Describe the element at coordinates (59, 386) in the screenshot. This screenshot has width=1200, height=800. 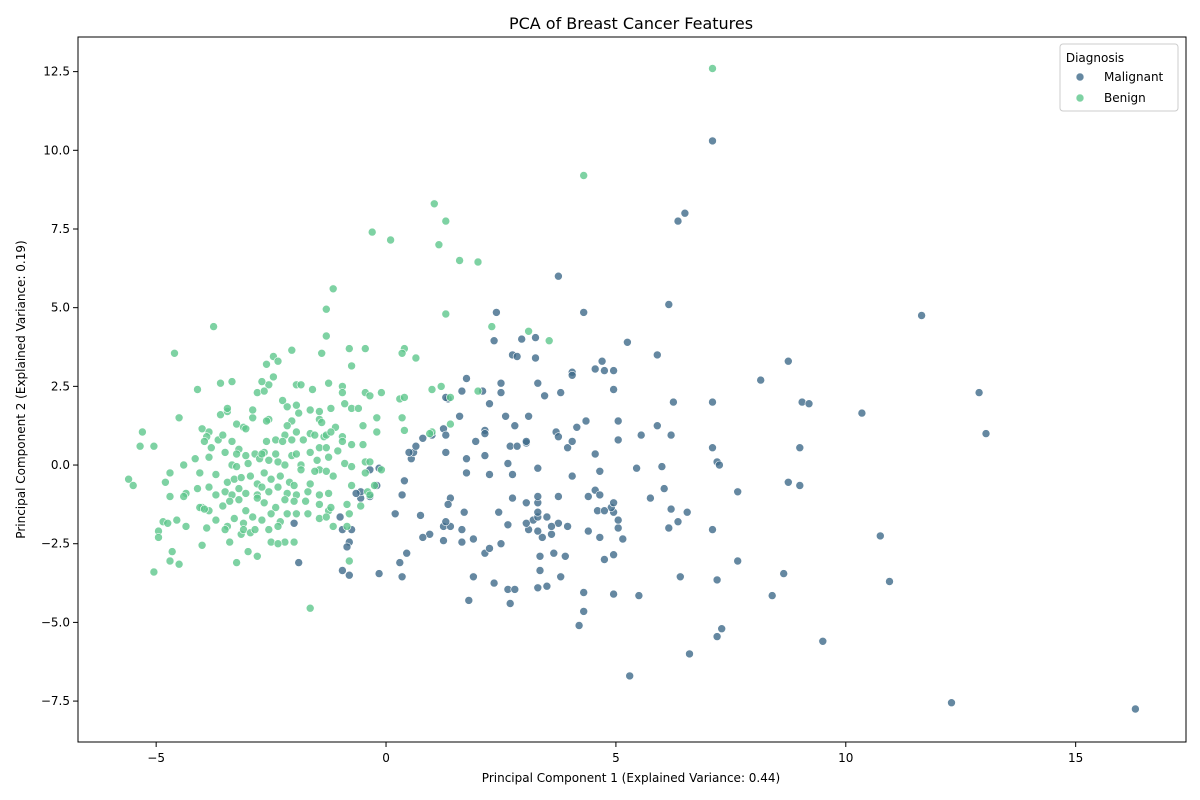
I see `y-axis-ticks: −7.5 −5.0 −2.5 0.0 2.5 5.0 7.5 10.0 12.5` at that location.